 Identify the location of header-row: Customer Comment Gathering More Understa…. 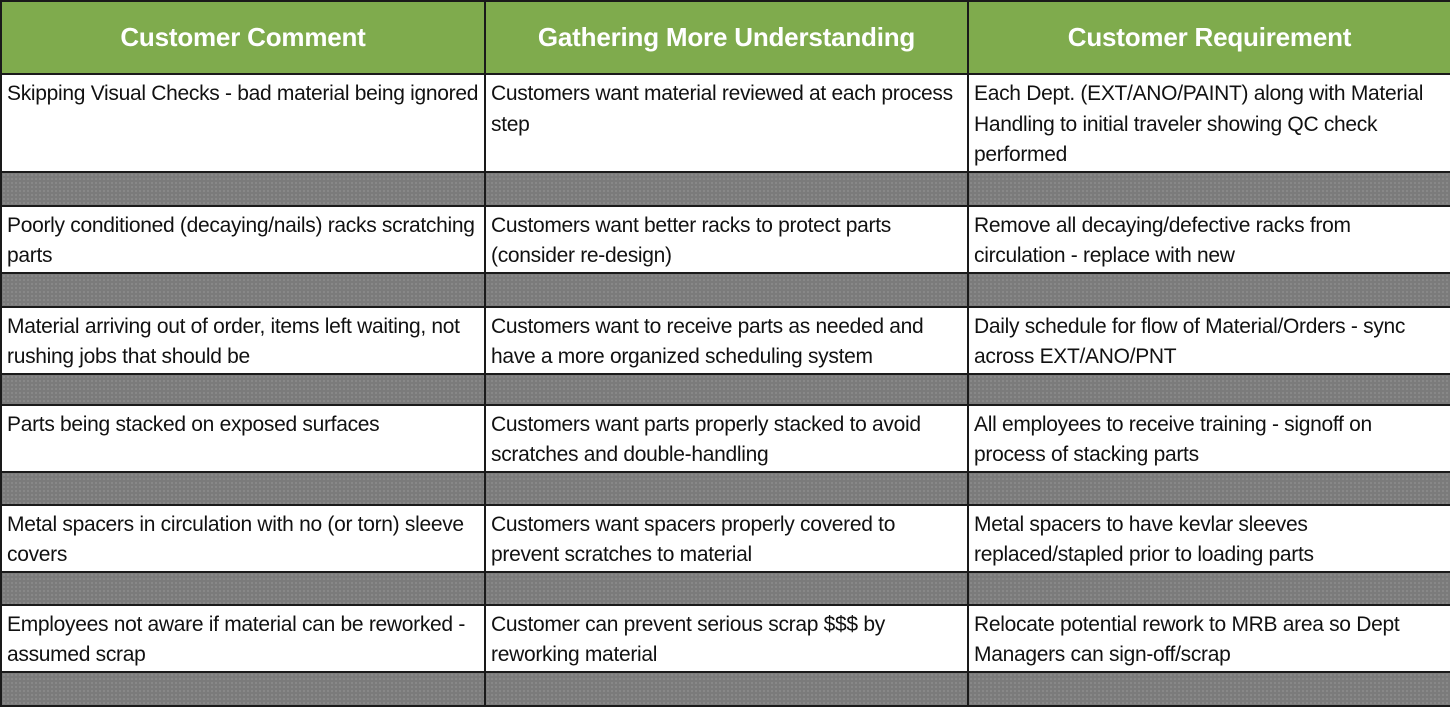
(725, 37).